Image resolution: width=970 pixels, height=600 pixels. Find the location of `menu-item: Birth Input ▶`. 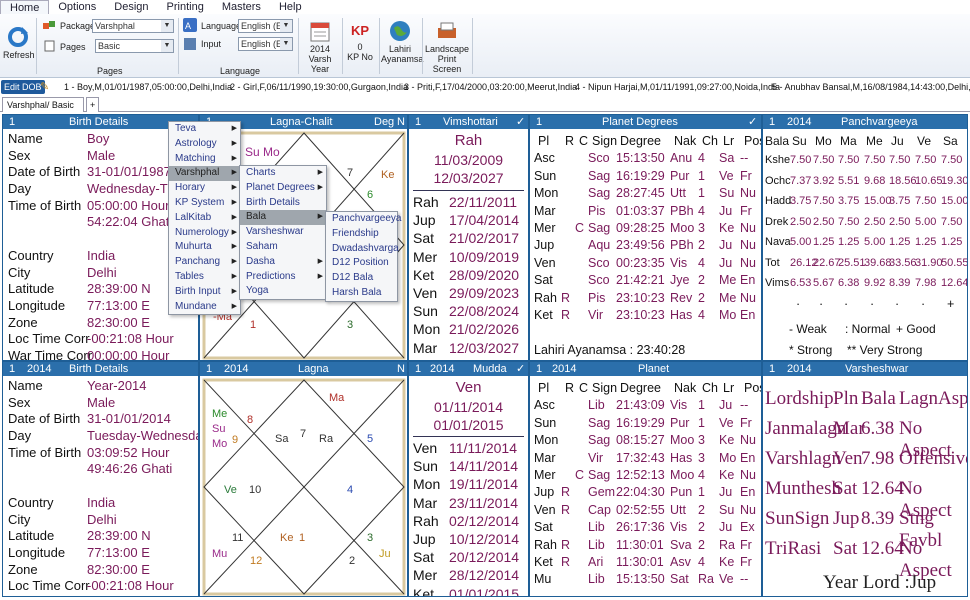

menu-item: Birth Input ▶ is located at coordinates (204, 292).